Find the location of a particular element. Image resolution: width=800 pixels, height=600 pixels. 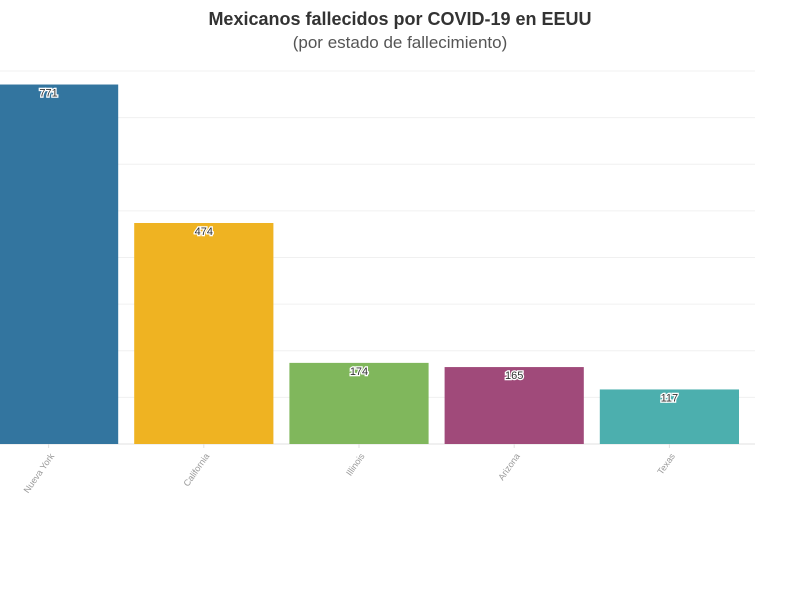

chart-subtitle: (por estado de fallecimiento) is located at coordinates (400, 42).